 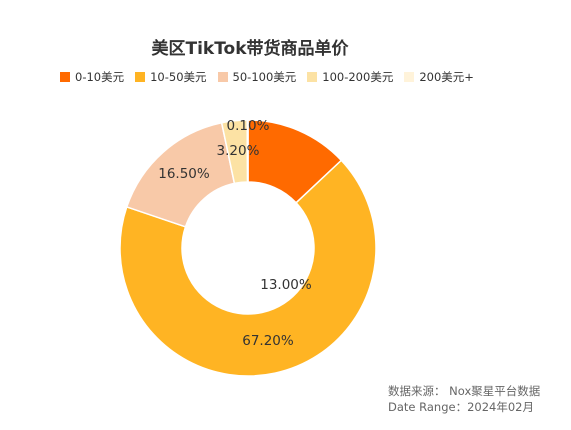 I want to click on donut-data-labels: 13.00% 67.20% 16.50% 3.20% 0.10%, so click(x=235, y=233).